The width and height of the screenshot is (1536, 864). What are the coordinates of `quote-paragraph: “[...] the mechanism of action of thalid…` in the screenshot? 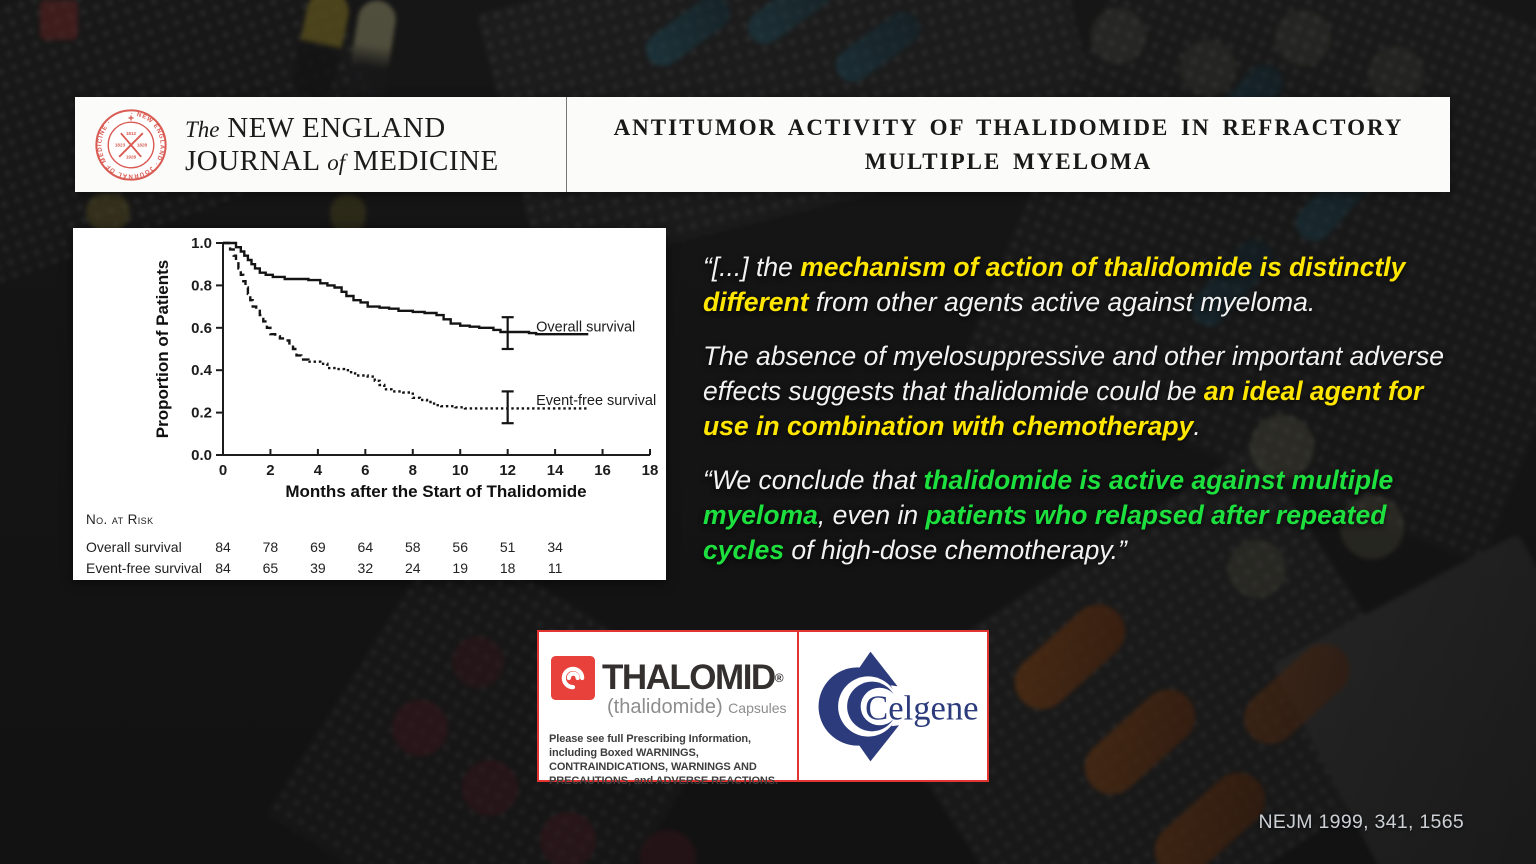 It's located at (1085, 285).